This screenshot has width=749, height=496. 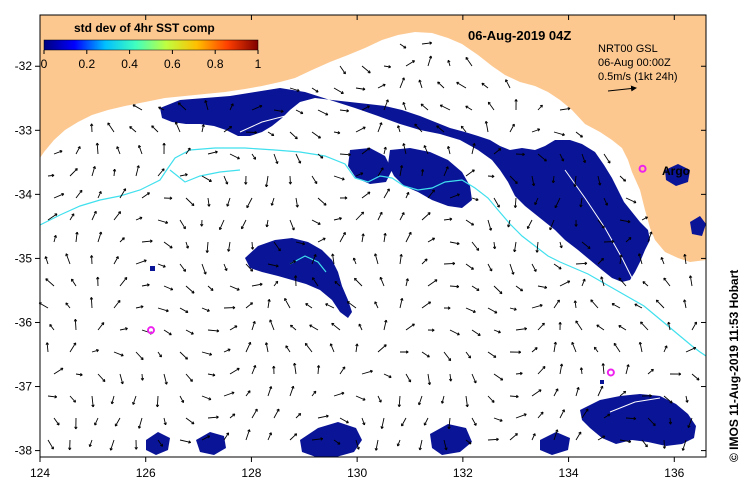 I want to click on colorbar: std dev of 4hr SST comp 0 0.2 0.4 0.6 0.8 1, so click(x=151, y=46).